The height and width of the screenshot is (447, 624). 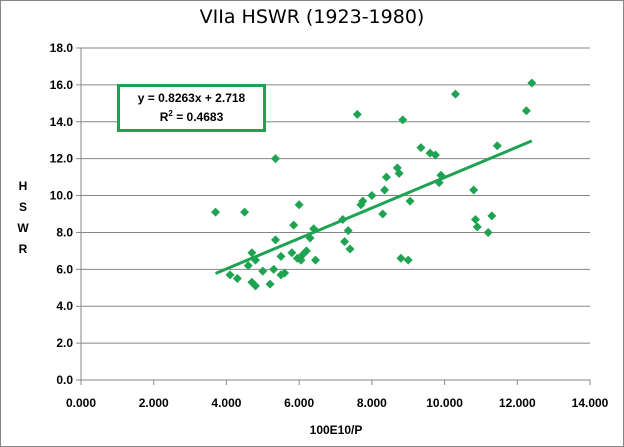 What do you see at coordinates (23, 218) in the screenshot?
I see `y-axis-label: H S W R` at bounding box center [23, 218].